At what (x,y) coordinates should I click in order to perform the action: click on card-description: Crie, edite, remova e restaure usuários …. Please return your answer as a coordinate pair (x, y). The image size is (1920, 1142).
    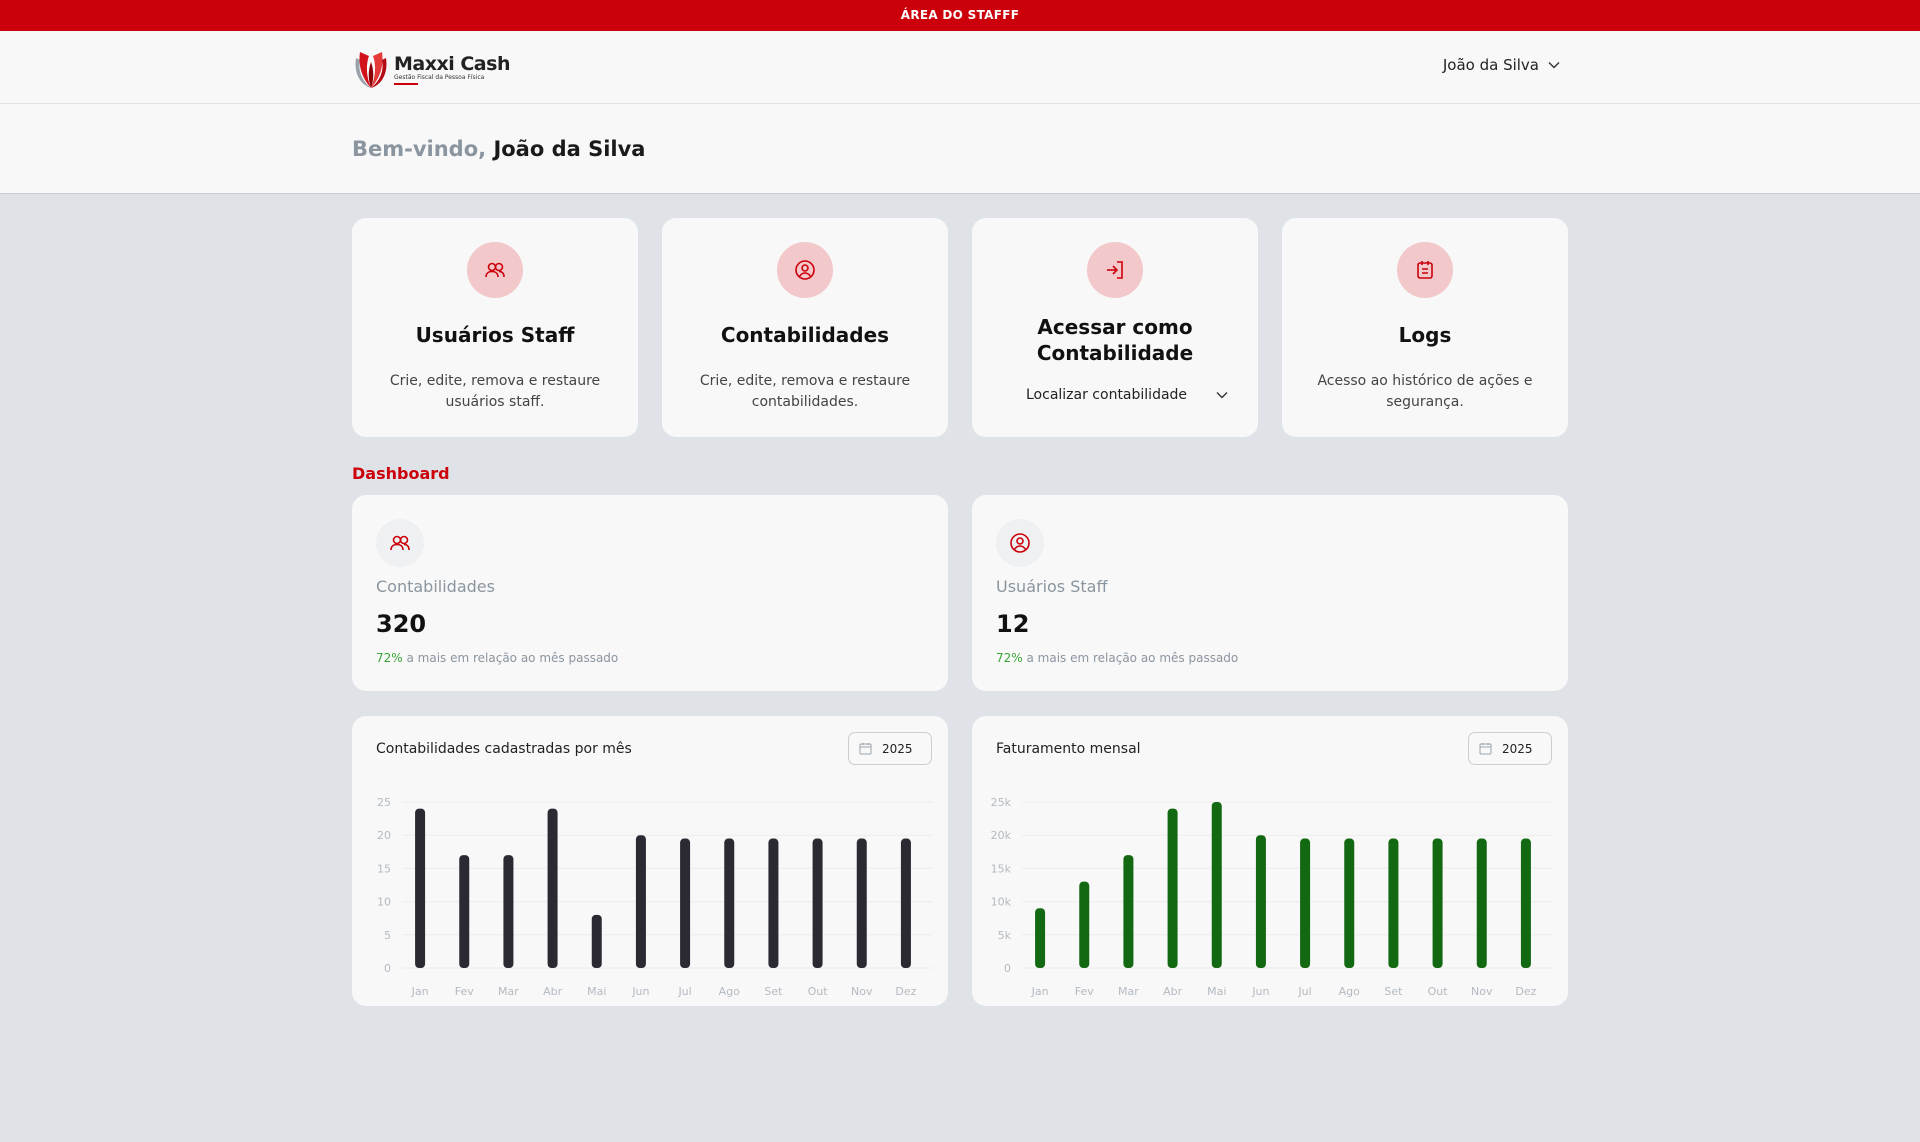
    Looking at the image, I should click on (495, 391).